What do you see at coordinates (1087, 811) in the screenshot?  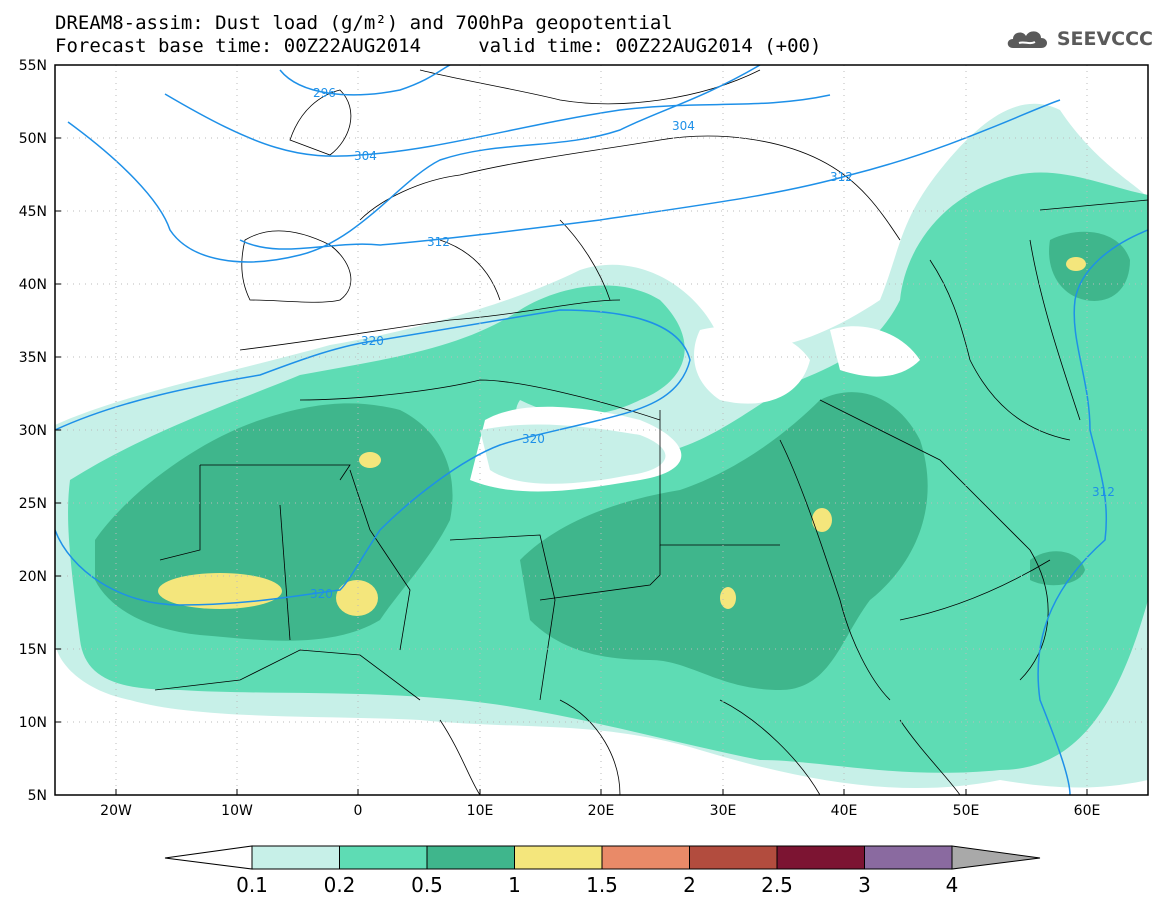 I see `lon-label: 60E` at bounding box center [1087, 811].